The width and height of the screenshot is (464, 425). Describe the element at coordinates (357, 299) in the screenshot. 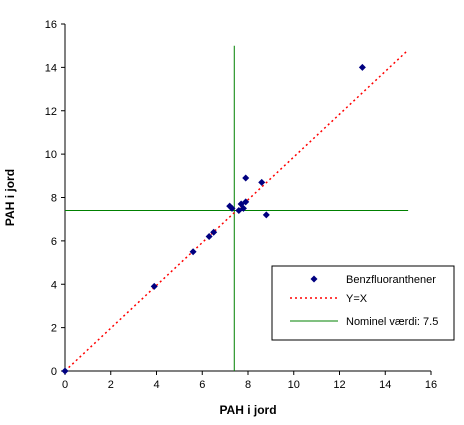

I see `legend-entry-y-equals-x: Y=X` at that location.